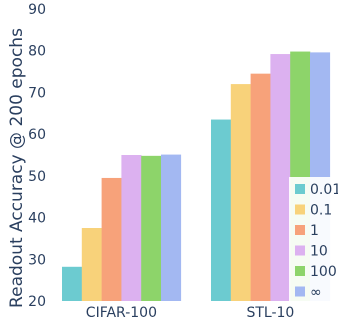 Image resolution: width=338 pixels, height=320 pixels. Describe the element at coordinates (37, 219) in the screenshot. I see `y-tick-label: 40` at that location.